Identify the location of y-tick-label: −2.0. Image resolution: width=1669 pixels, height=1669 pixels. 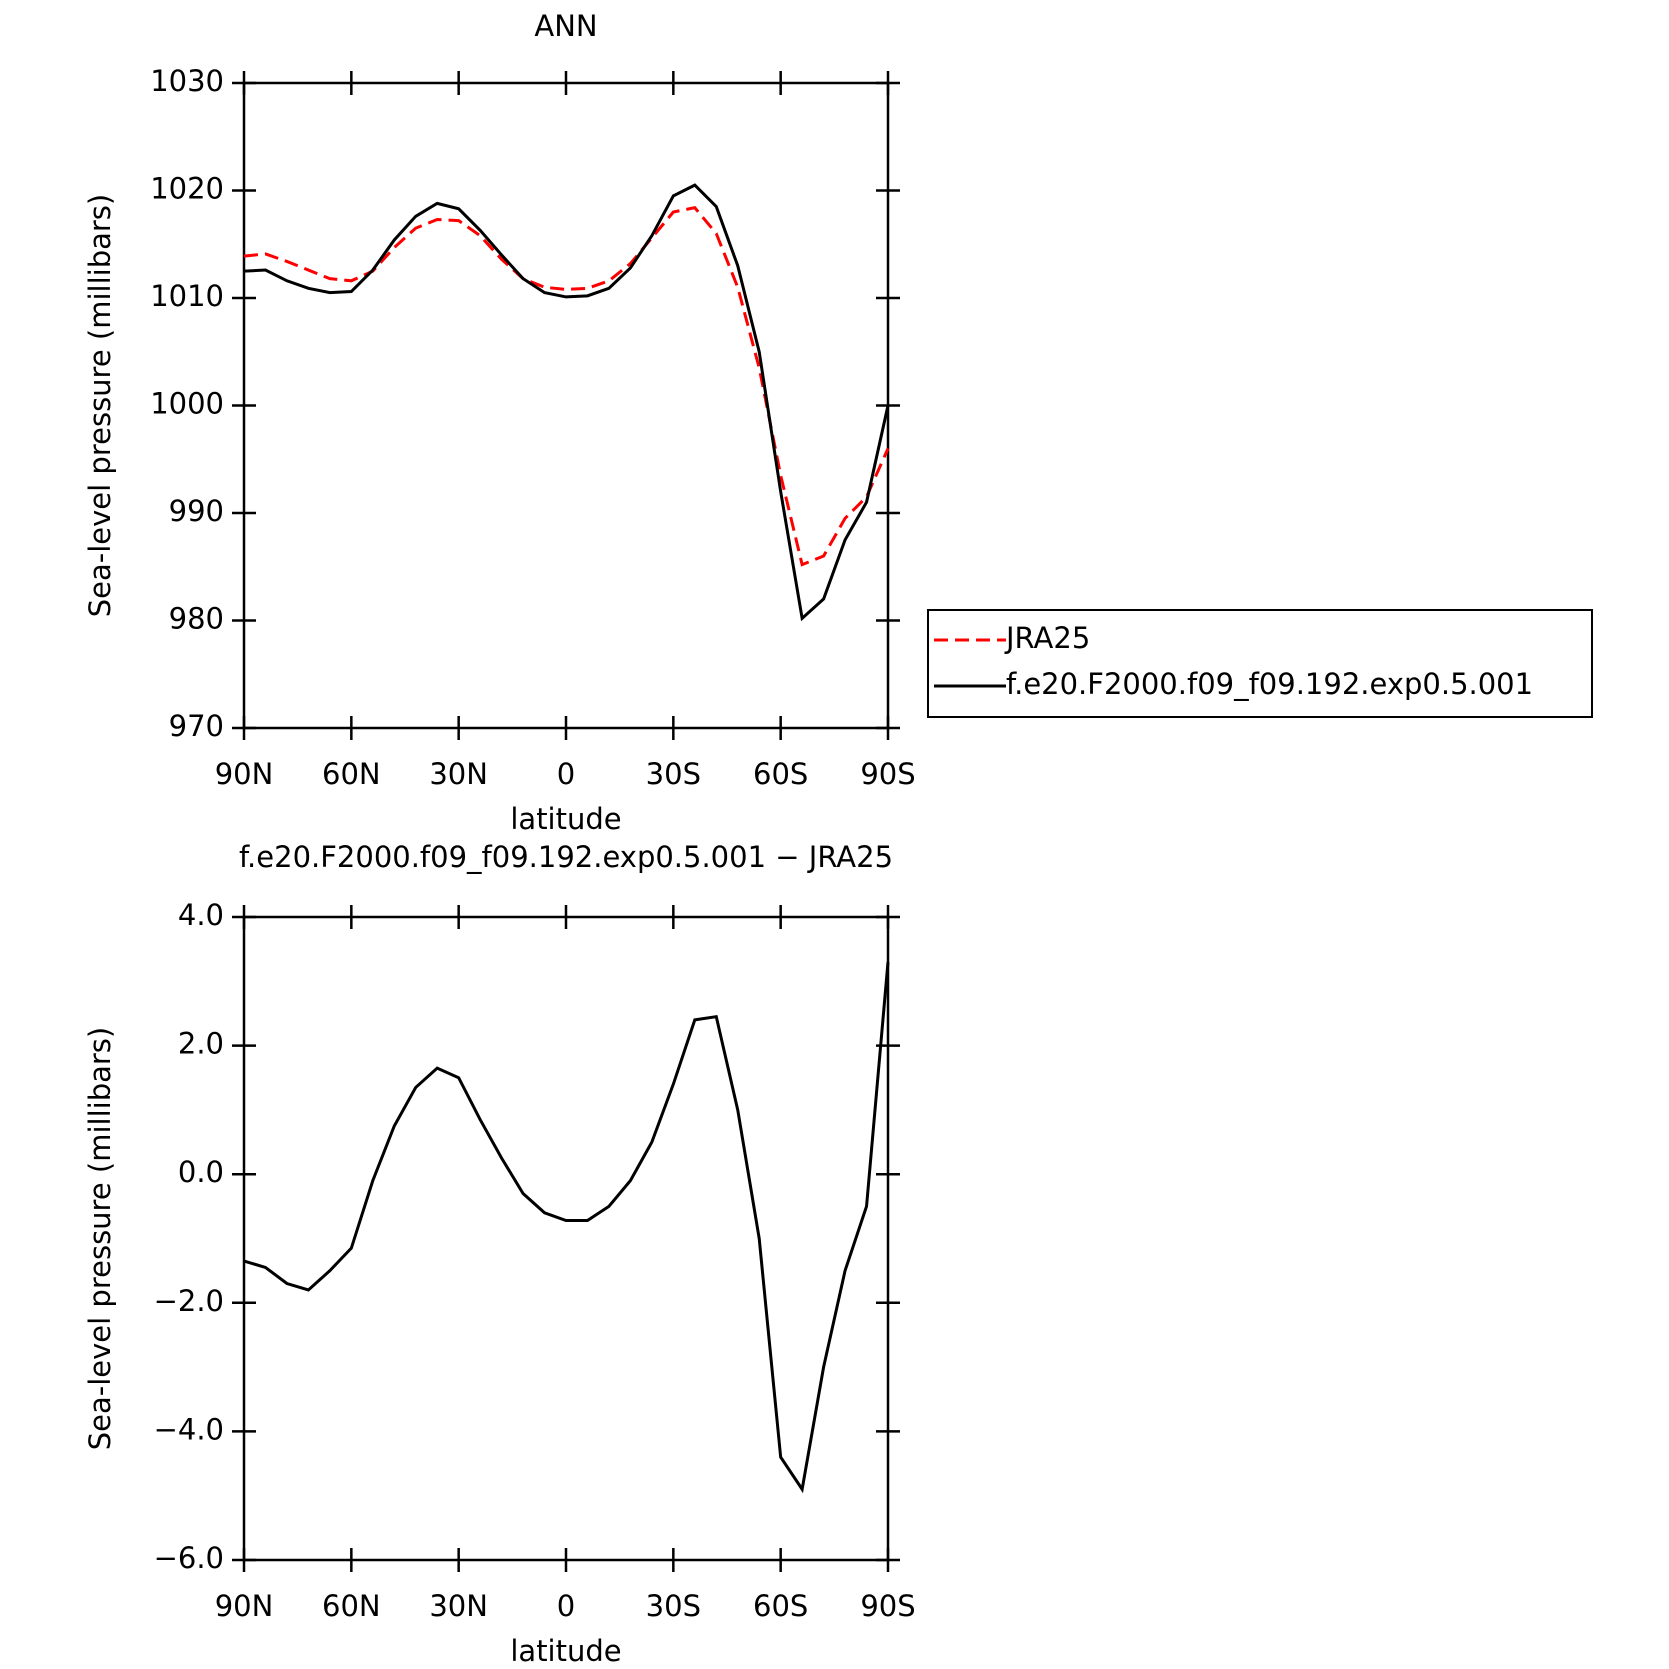
(189, 1301).